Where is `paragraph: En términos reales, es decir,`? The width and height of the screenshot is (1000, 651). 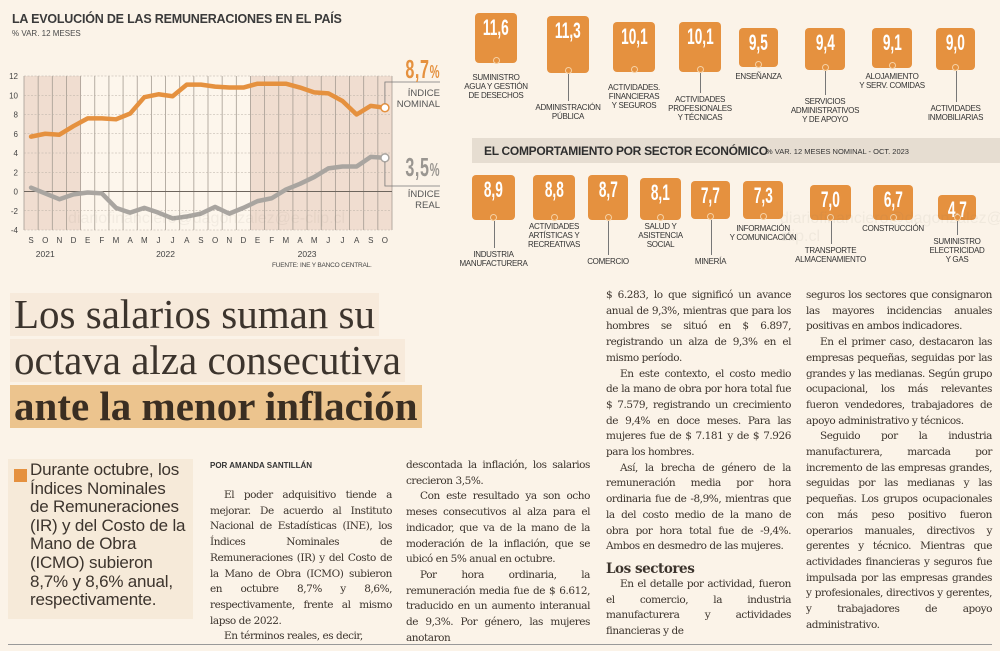
paragraph: En términos reales, es decir, is located at coordinates (293, 636).